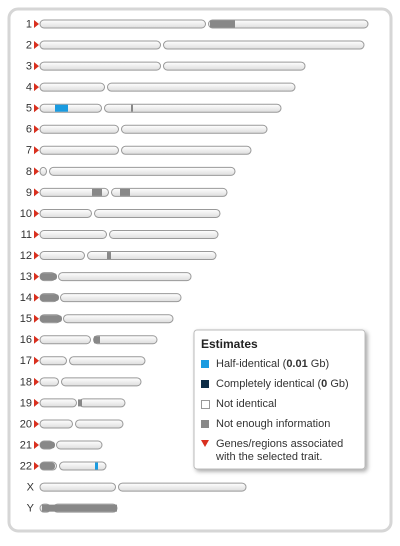  I want to click on chromosome: 8, so click(131, 172).